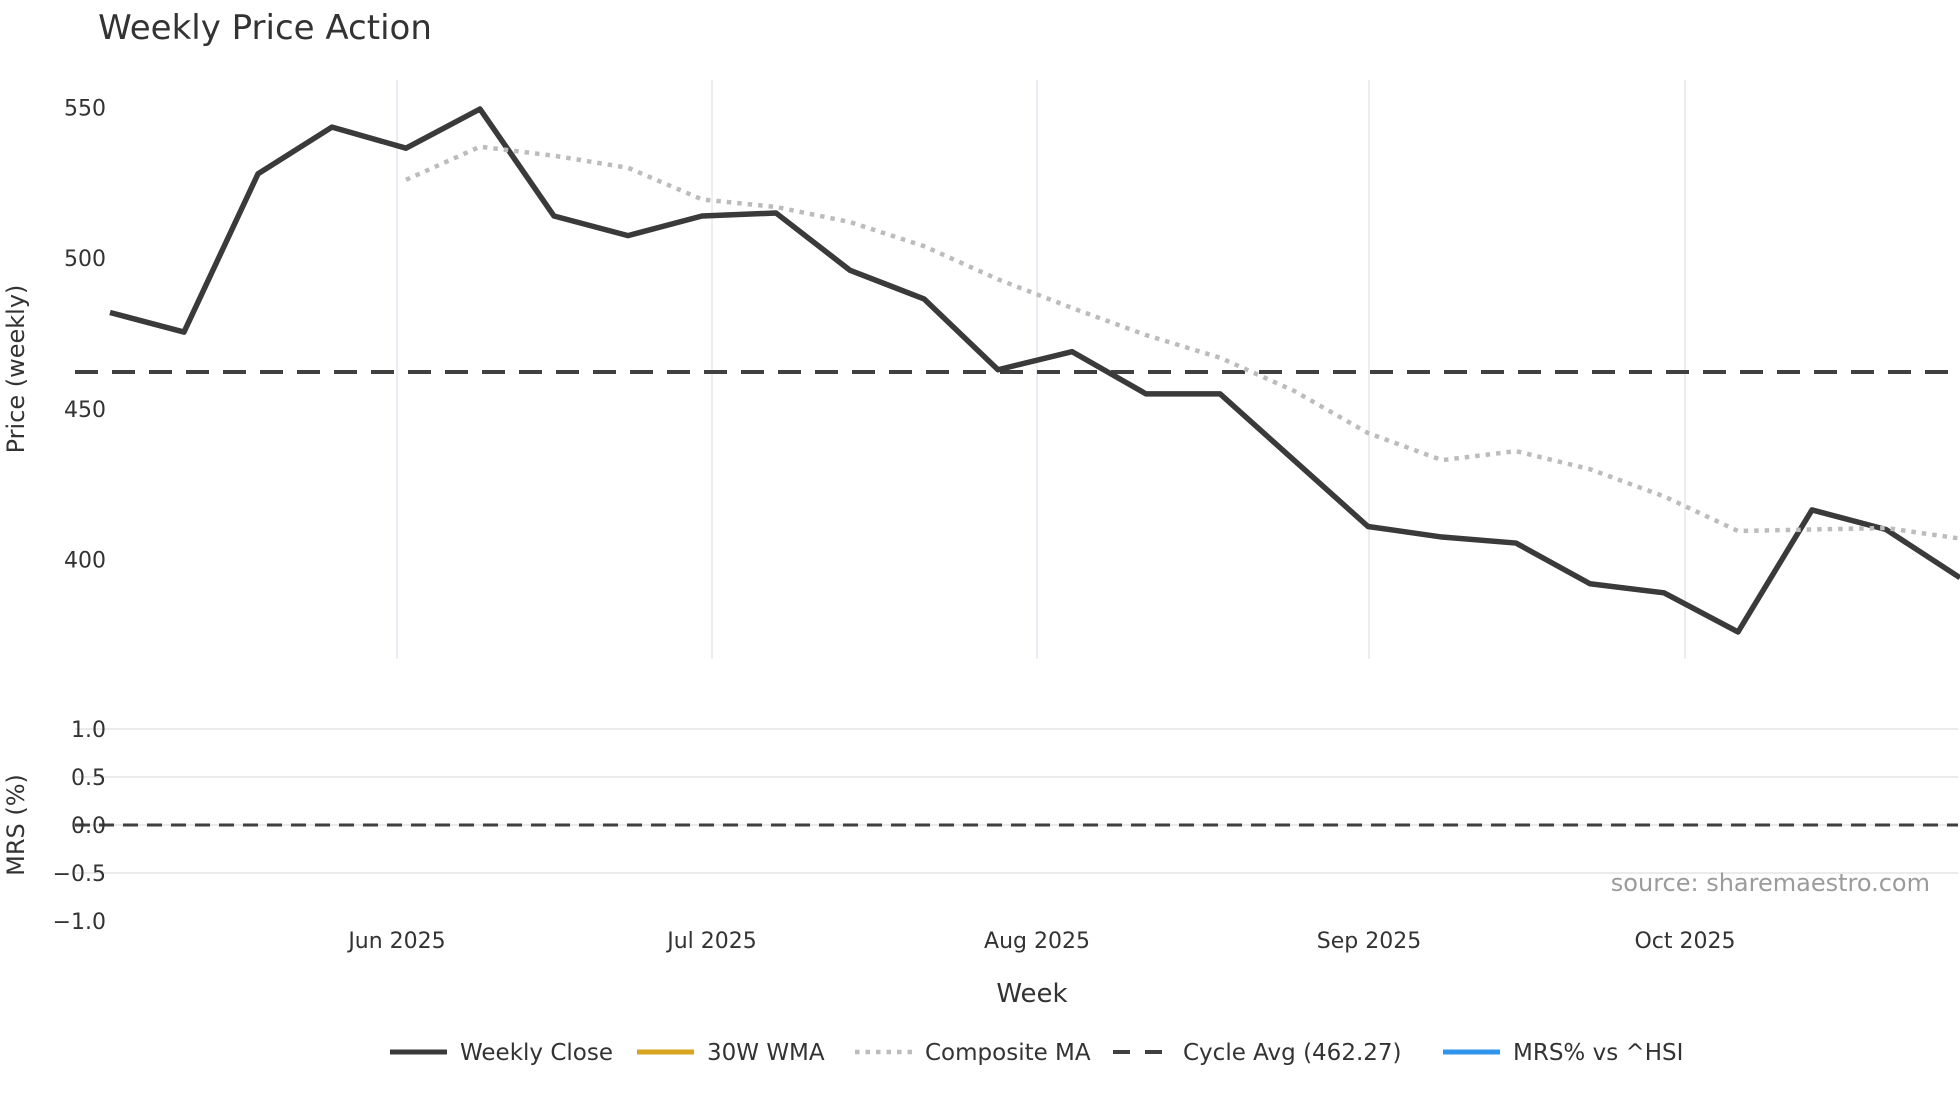  Describe the element at coordinates (395, 941) in the screenshot. I see `xtick-label: Jun 2025` at that location.